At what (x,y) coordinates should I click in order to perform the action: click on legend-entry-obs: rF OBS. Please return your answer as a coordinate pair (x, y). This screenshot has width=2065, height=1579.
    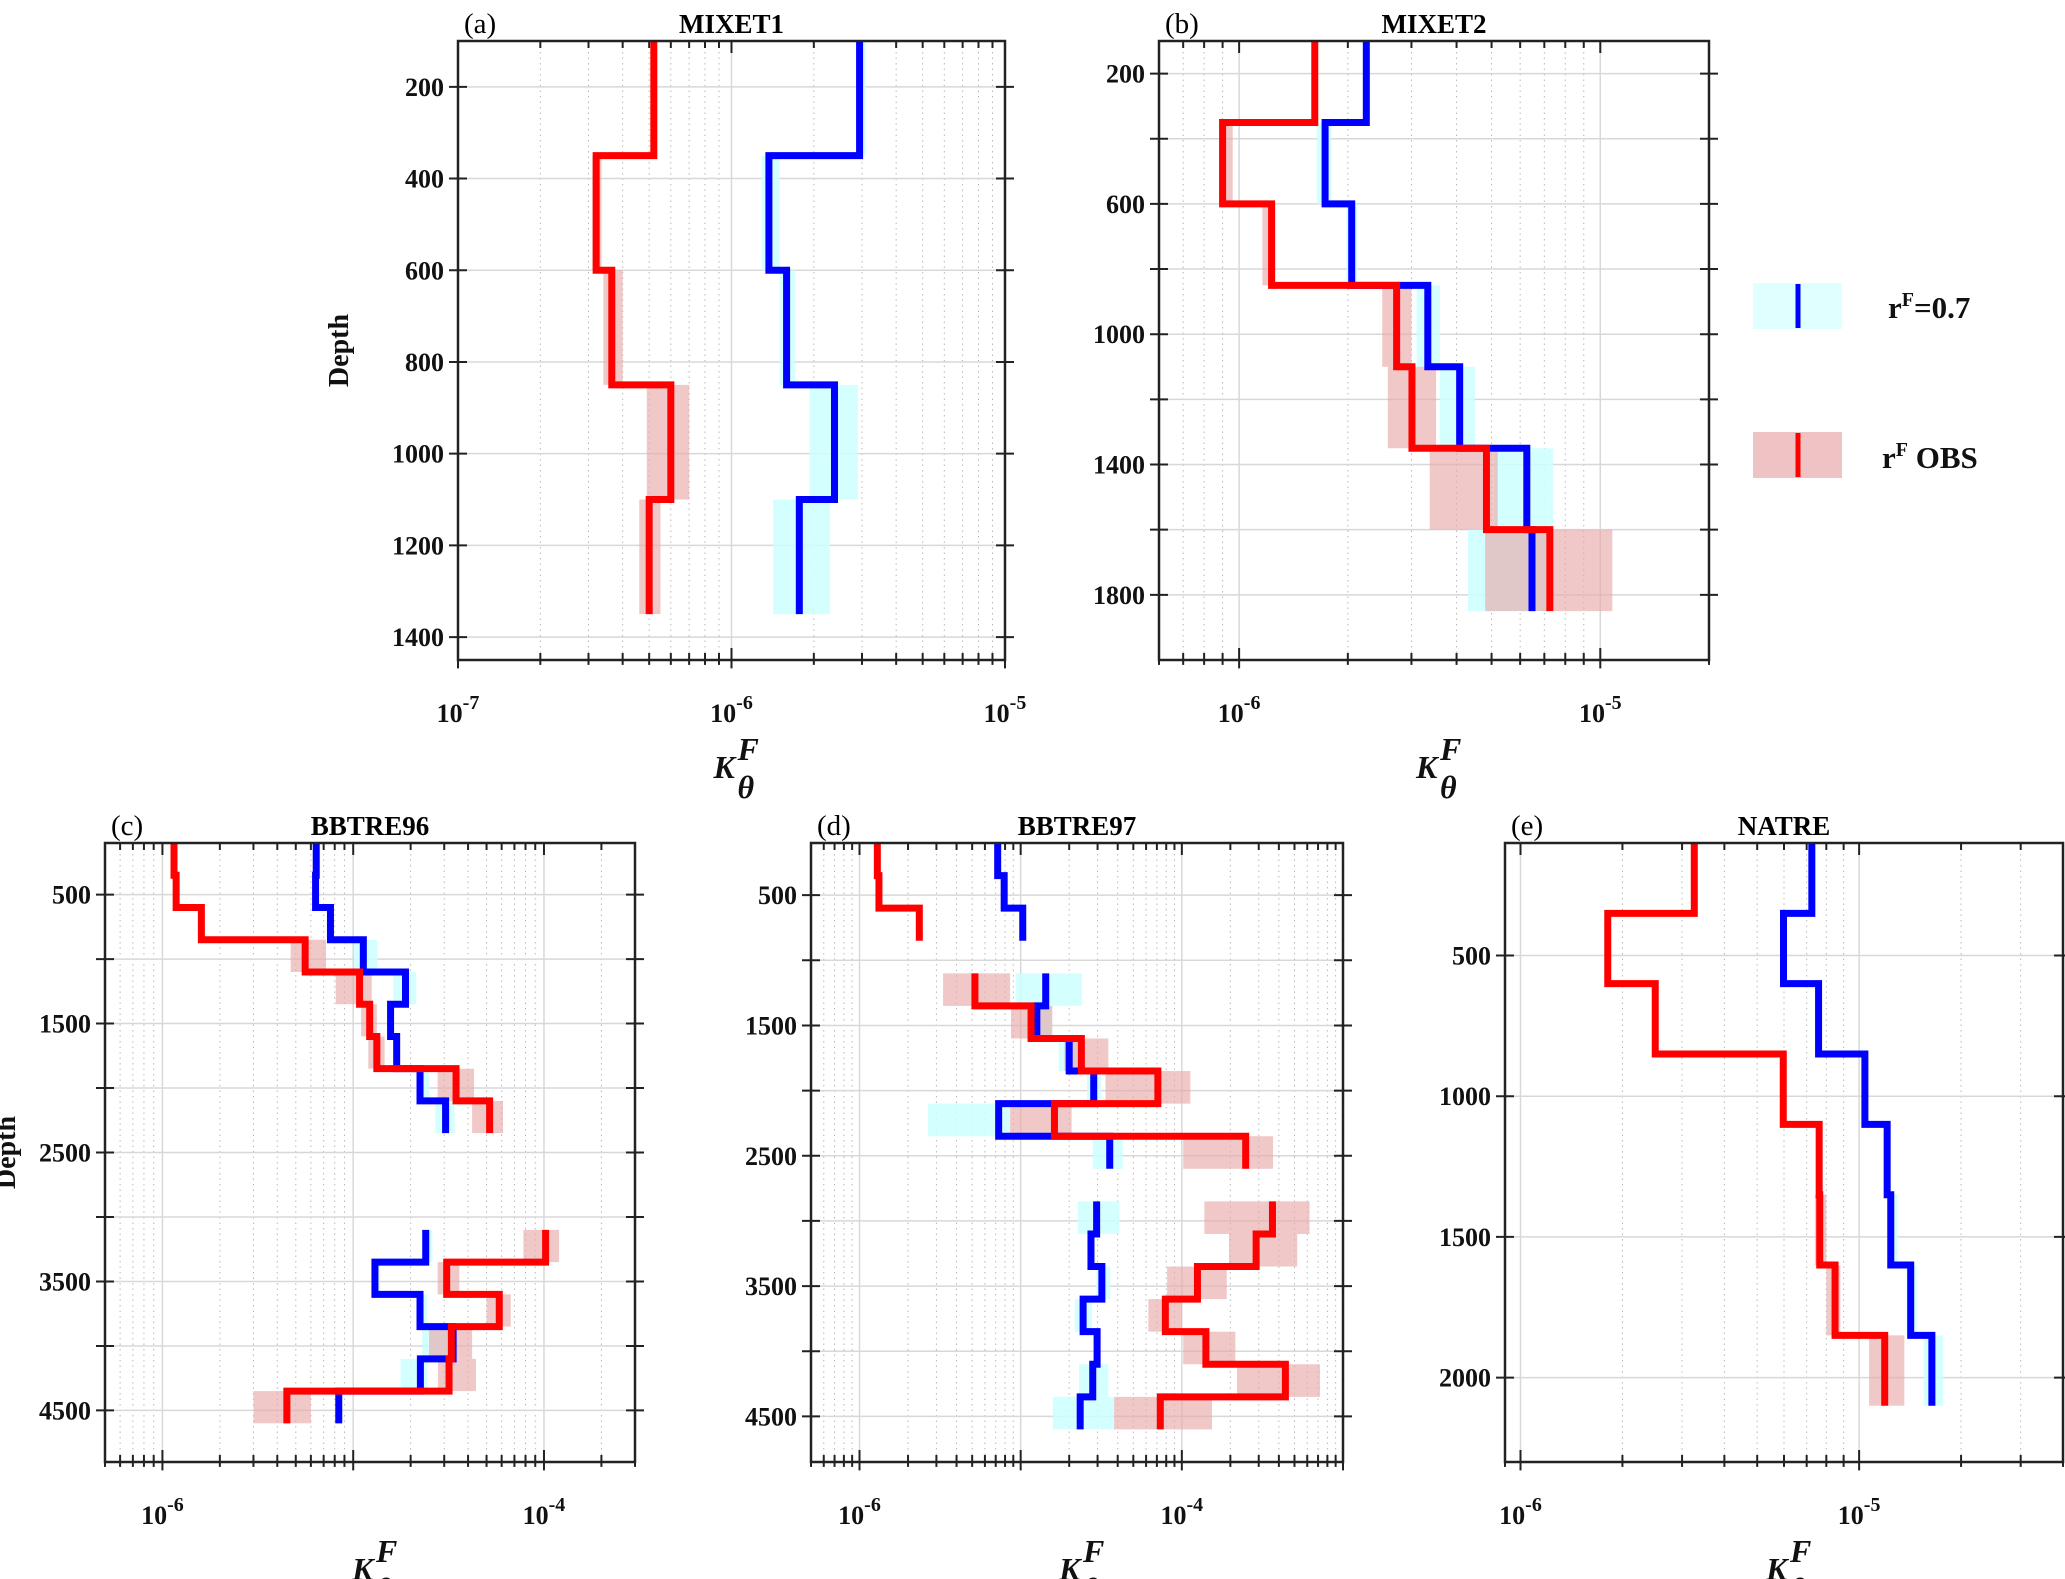
    Looking at the image, I should click on (1865, 455).